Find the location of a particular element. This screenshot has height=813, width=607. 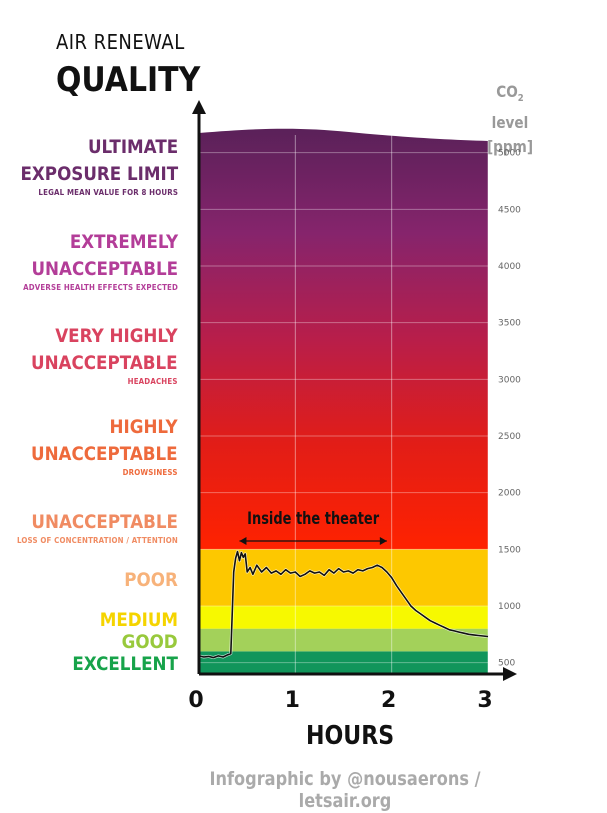

unit-co: CO is located at coordinates (507, 91).